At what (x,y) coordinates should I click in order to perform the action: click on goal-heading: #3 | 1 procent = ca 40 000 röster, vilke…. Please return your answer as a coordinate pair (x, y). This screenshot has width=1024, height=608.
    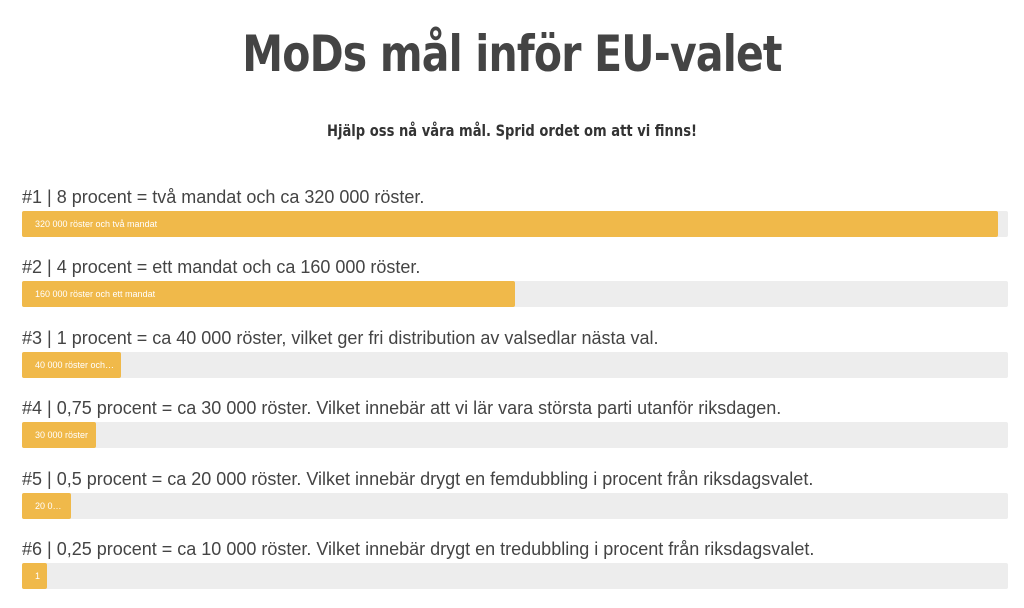
    Looking at the image, I should click on (340, 337).